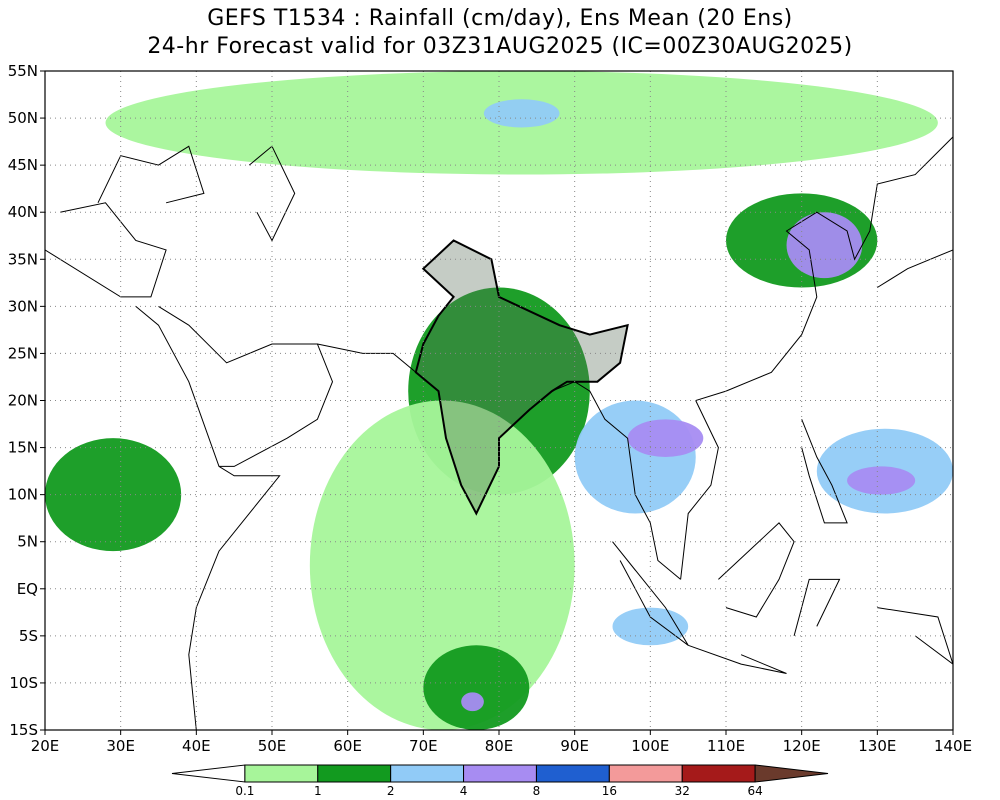  What do you see at coordinates (754, 791) in the screenshot?
I see `colorbar-label: 64` at bounding box center [754, 791].